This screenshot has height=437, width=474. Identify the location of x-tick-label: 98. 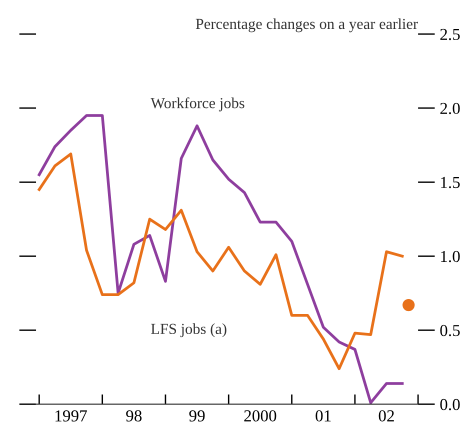
(134, 416).